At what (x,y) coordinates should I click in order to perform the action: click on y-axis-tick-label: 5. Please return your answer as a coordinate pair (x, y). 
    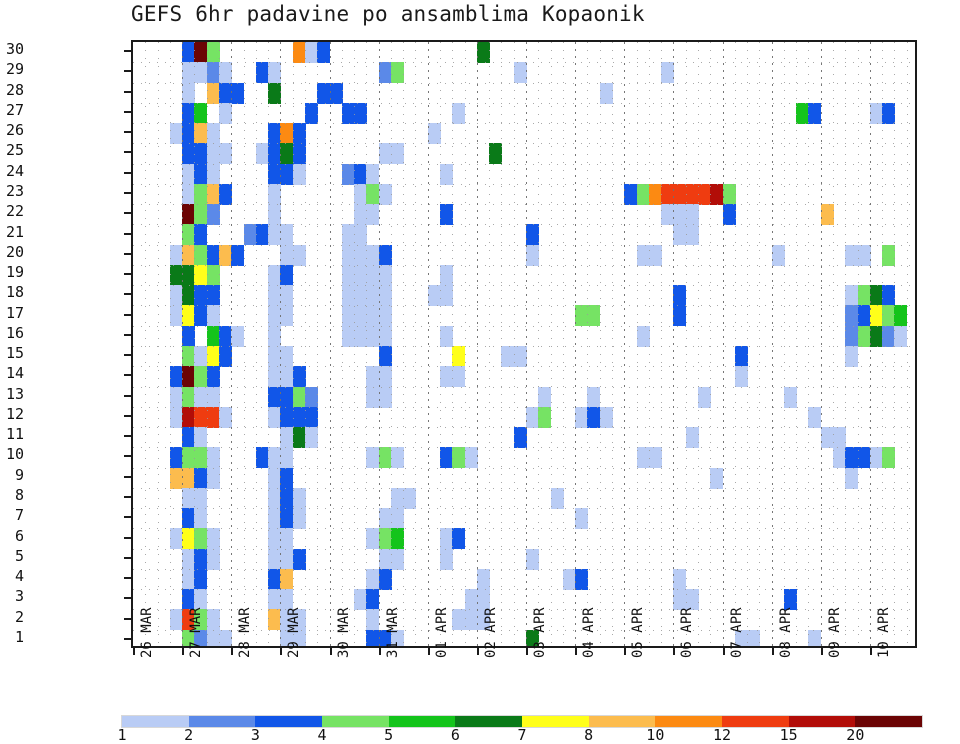
    Looking at the image, I should click on (19, 555).